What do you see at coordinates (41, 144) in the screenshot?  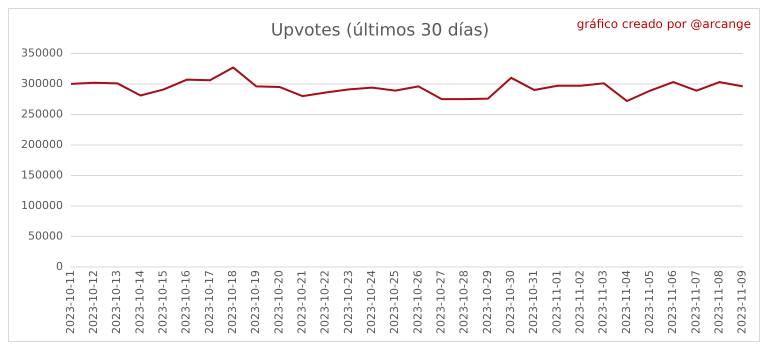 I see `y-tick-label: 200000` at bounding box center [41, 144].